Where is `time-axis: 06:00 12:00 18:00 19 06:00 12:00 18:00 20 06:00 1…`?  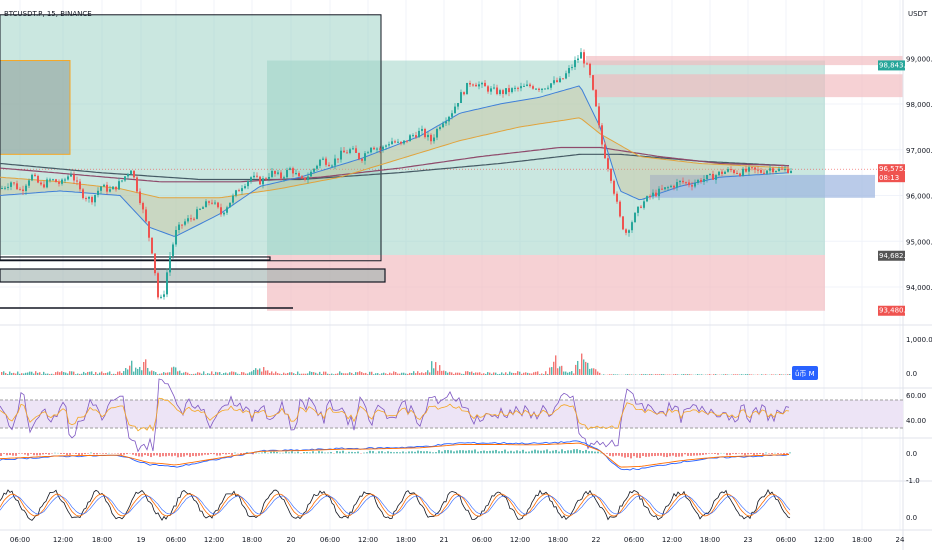 time-axis: 06:00 12:00 18:00 19 06:00 12:00 18:00 20 06:00 1… is located at coordinates (457, 540).